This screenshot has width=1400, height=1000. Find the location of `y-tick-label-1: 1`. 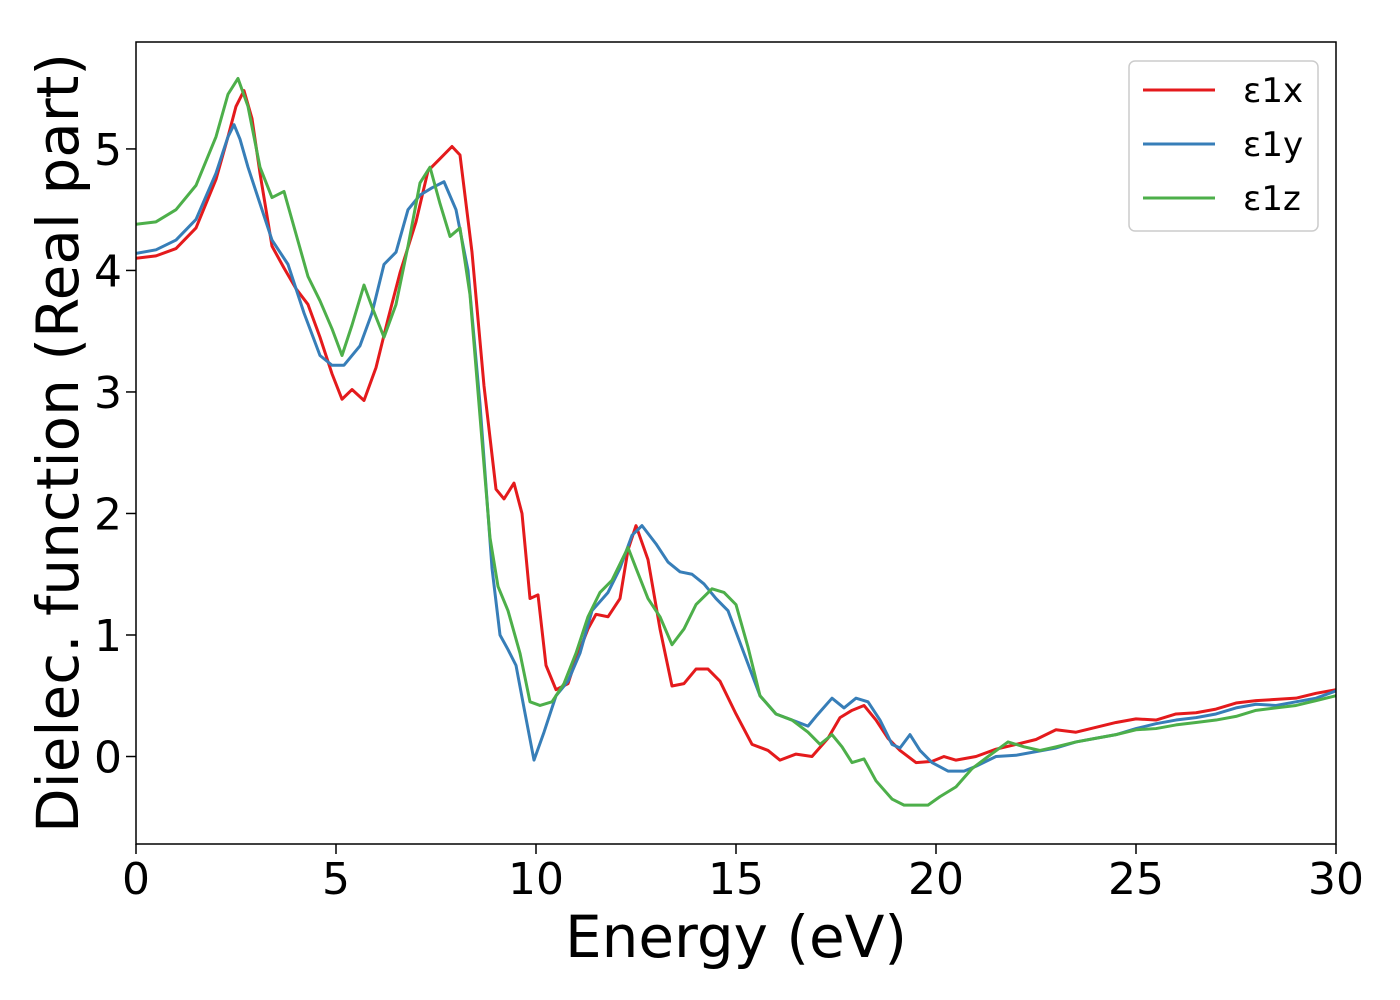

y-tick-label-1: 1 is located at coordinates (108, 636).